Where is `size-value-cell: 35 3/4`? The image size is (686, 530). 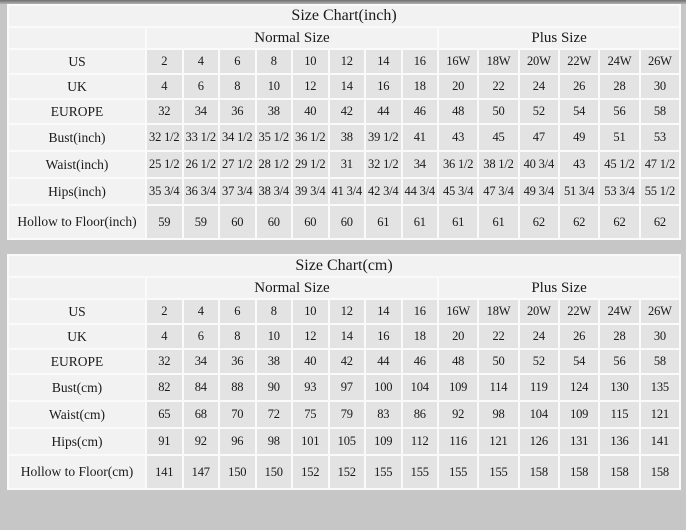 size-value-cell: 35 3/4 is located at coordinates (164, 191).